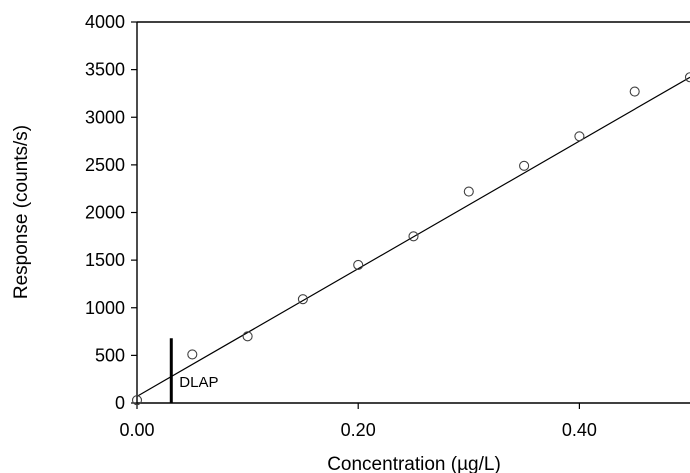  What do you see at coordinates (198, 382) in the screenshot?
I see `dlap-label: DLAP` at bounding box center [198, 382].